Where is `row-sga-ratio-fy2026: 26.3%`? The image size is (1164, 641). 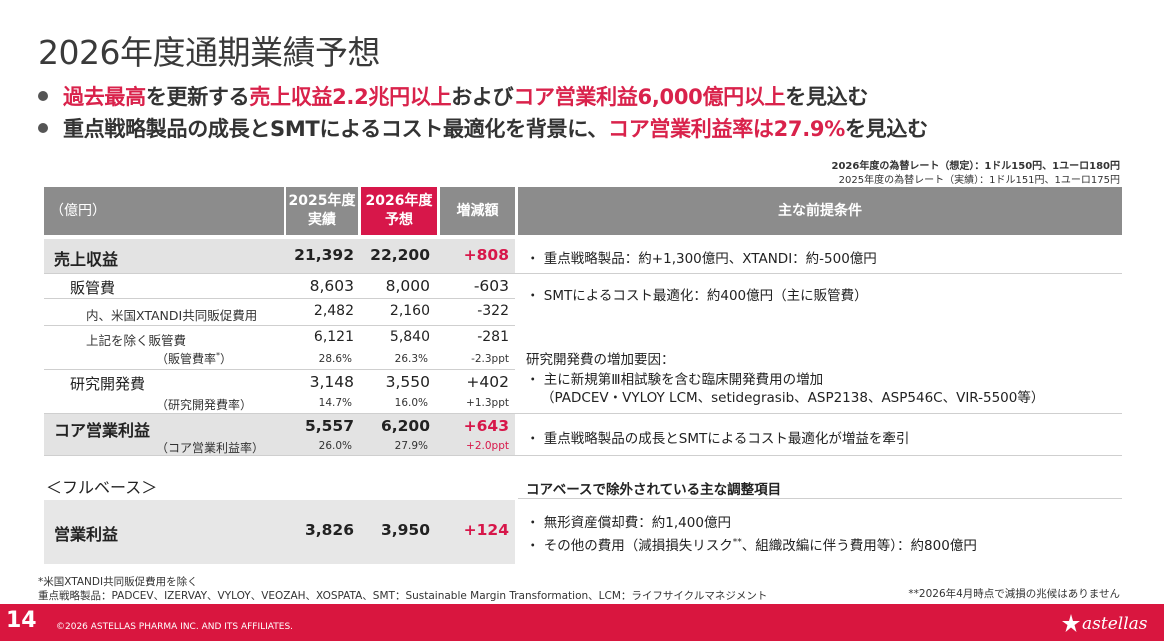
row-sga-ratio-fy2026: 26.3% is located at coordinates (411, 359).